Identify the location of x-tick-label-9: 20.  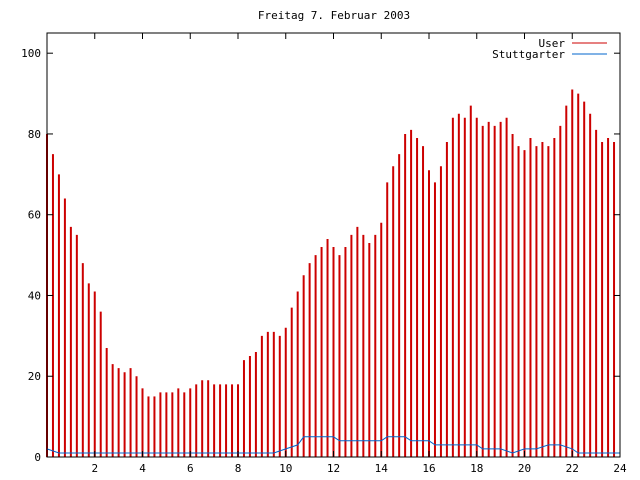
(524, 468).